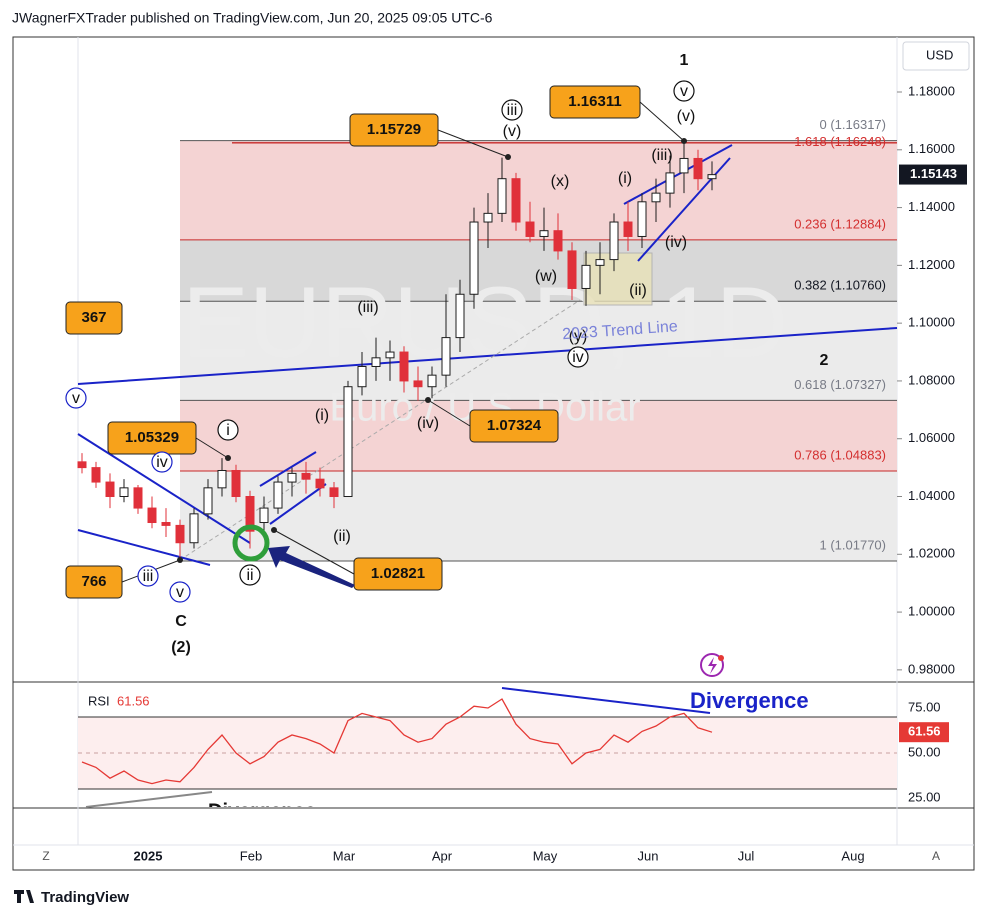 The image size is (987, 924). I want to click on y-tick-label: 0.98000, so click(931, 668).